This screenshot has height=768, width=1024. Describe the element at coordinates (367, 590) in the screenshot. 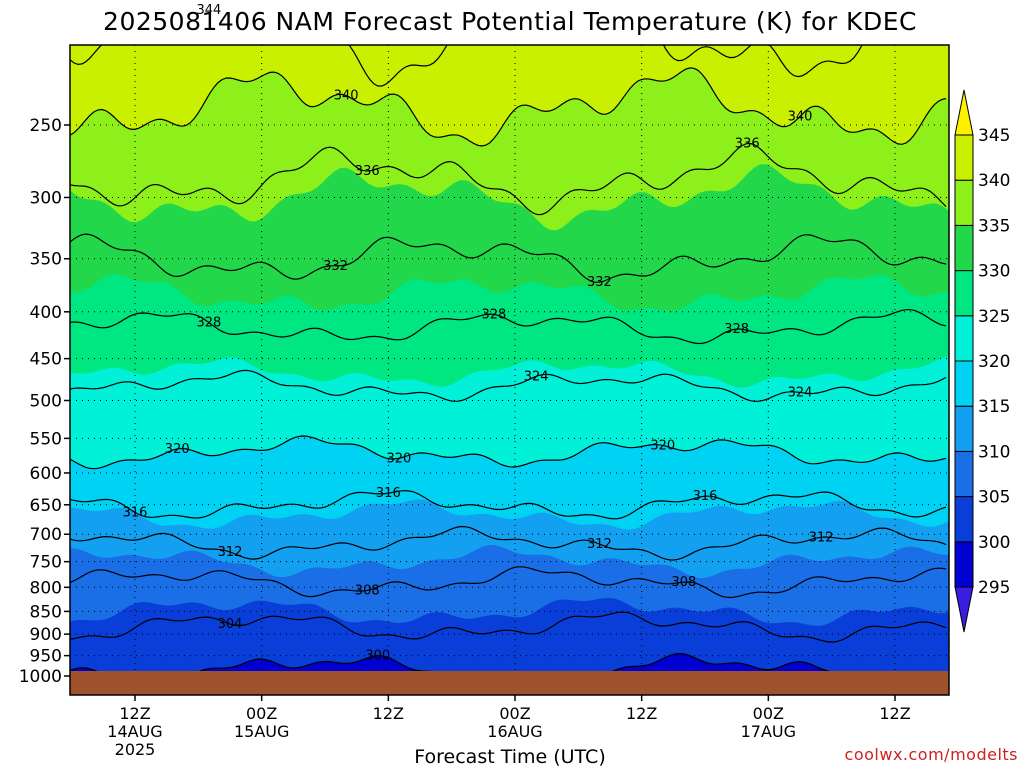

I see `contour-label-2: 308` at that location.